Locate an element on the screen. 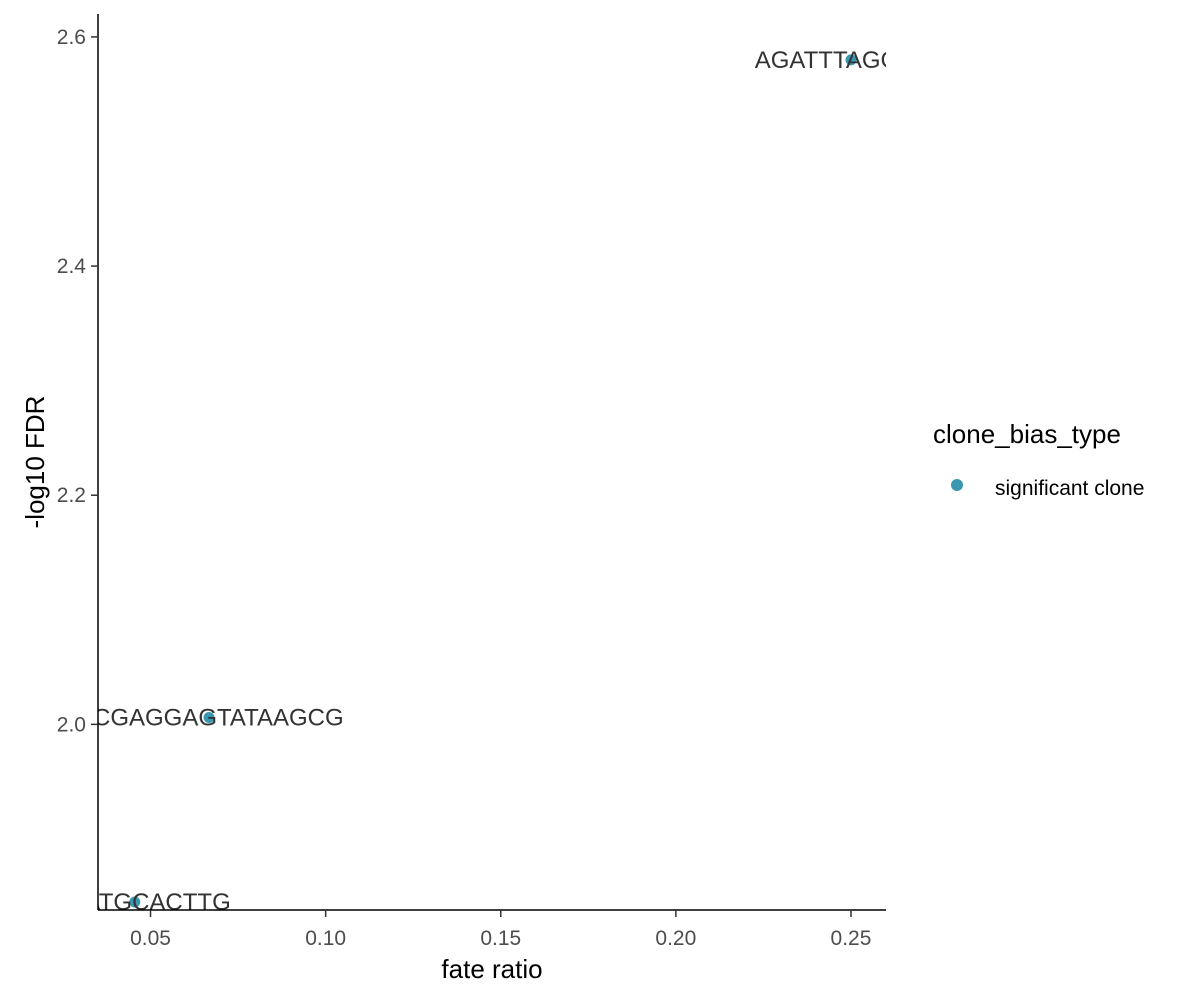 The image size is (1200, 1000). legend: clone_bias_type significant clone is located at coordinates (1038, 459).